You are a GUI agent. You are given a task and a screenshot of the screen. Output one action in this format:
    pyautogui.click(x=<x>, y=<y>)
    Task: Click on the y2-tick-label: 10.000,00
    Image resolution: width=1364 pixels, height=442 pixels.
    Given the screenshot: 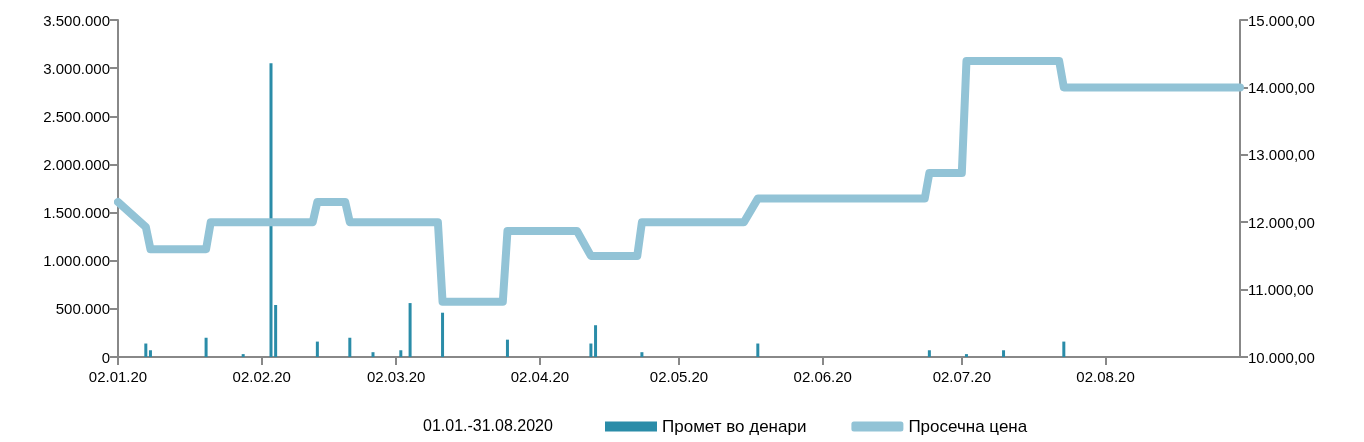 What is the action you would take?
    pyautogui.click(x=1281, y=357)
    